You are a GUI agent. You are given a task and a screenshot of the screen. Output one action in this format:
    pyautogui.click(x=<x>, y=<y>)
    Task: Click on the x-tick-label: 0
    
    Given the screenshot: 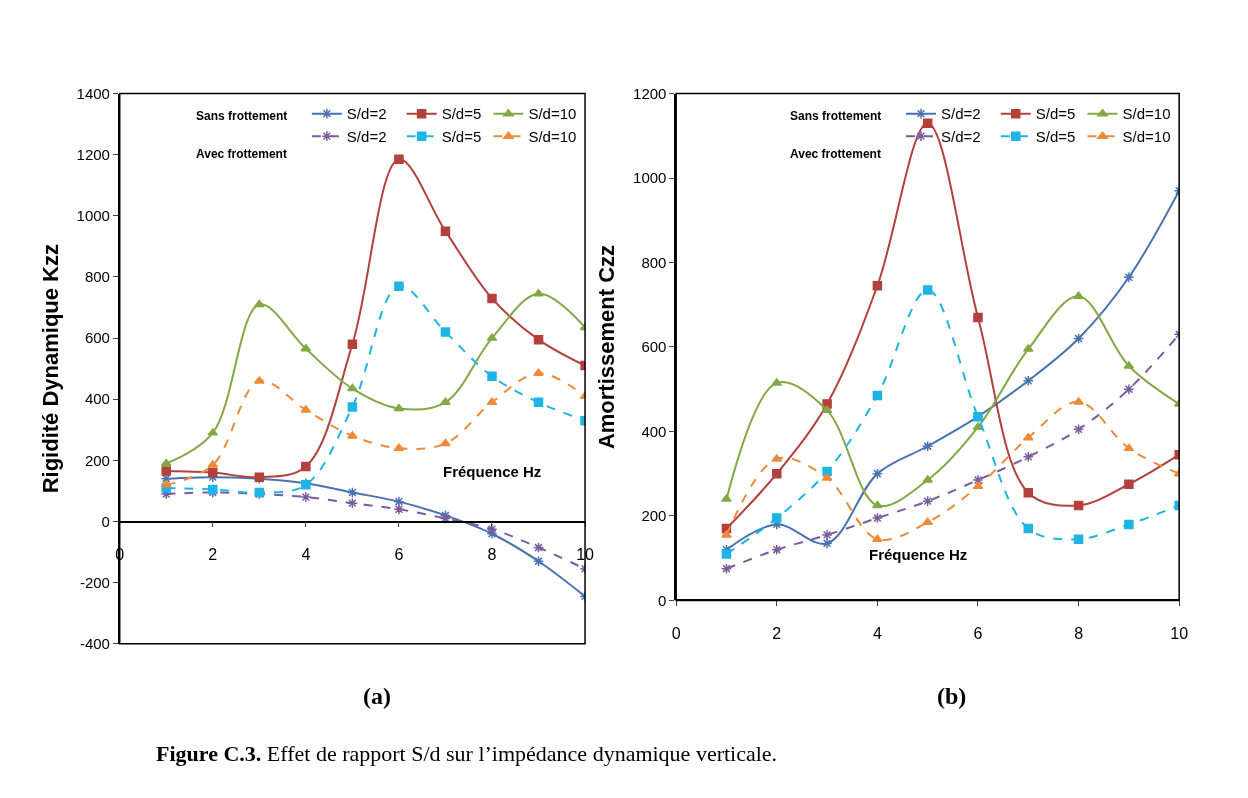 What is the action you would take?
    pyautogui.click(x=676, y=634)
    